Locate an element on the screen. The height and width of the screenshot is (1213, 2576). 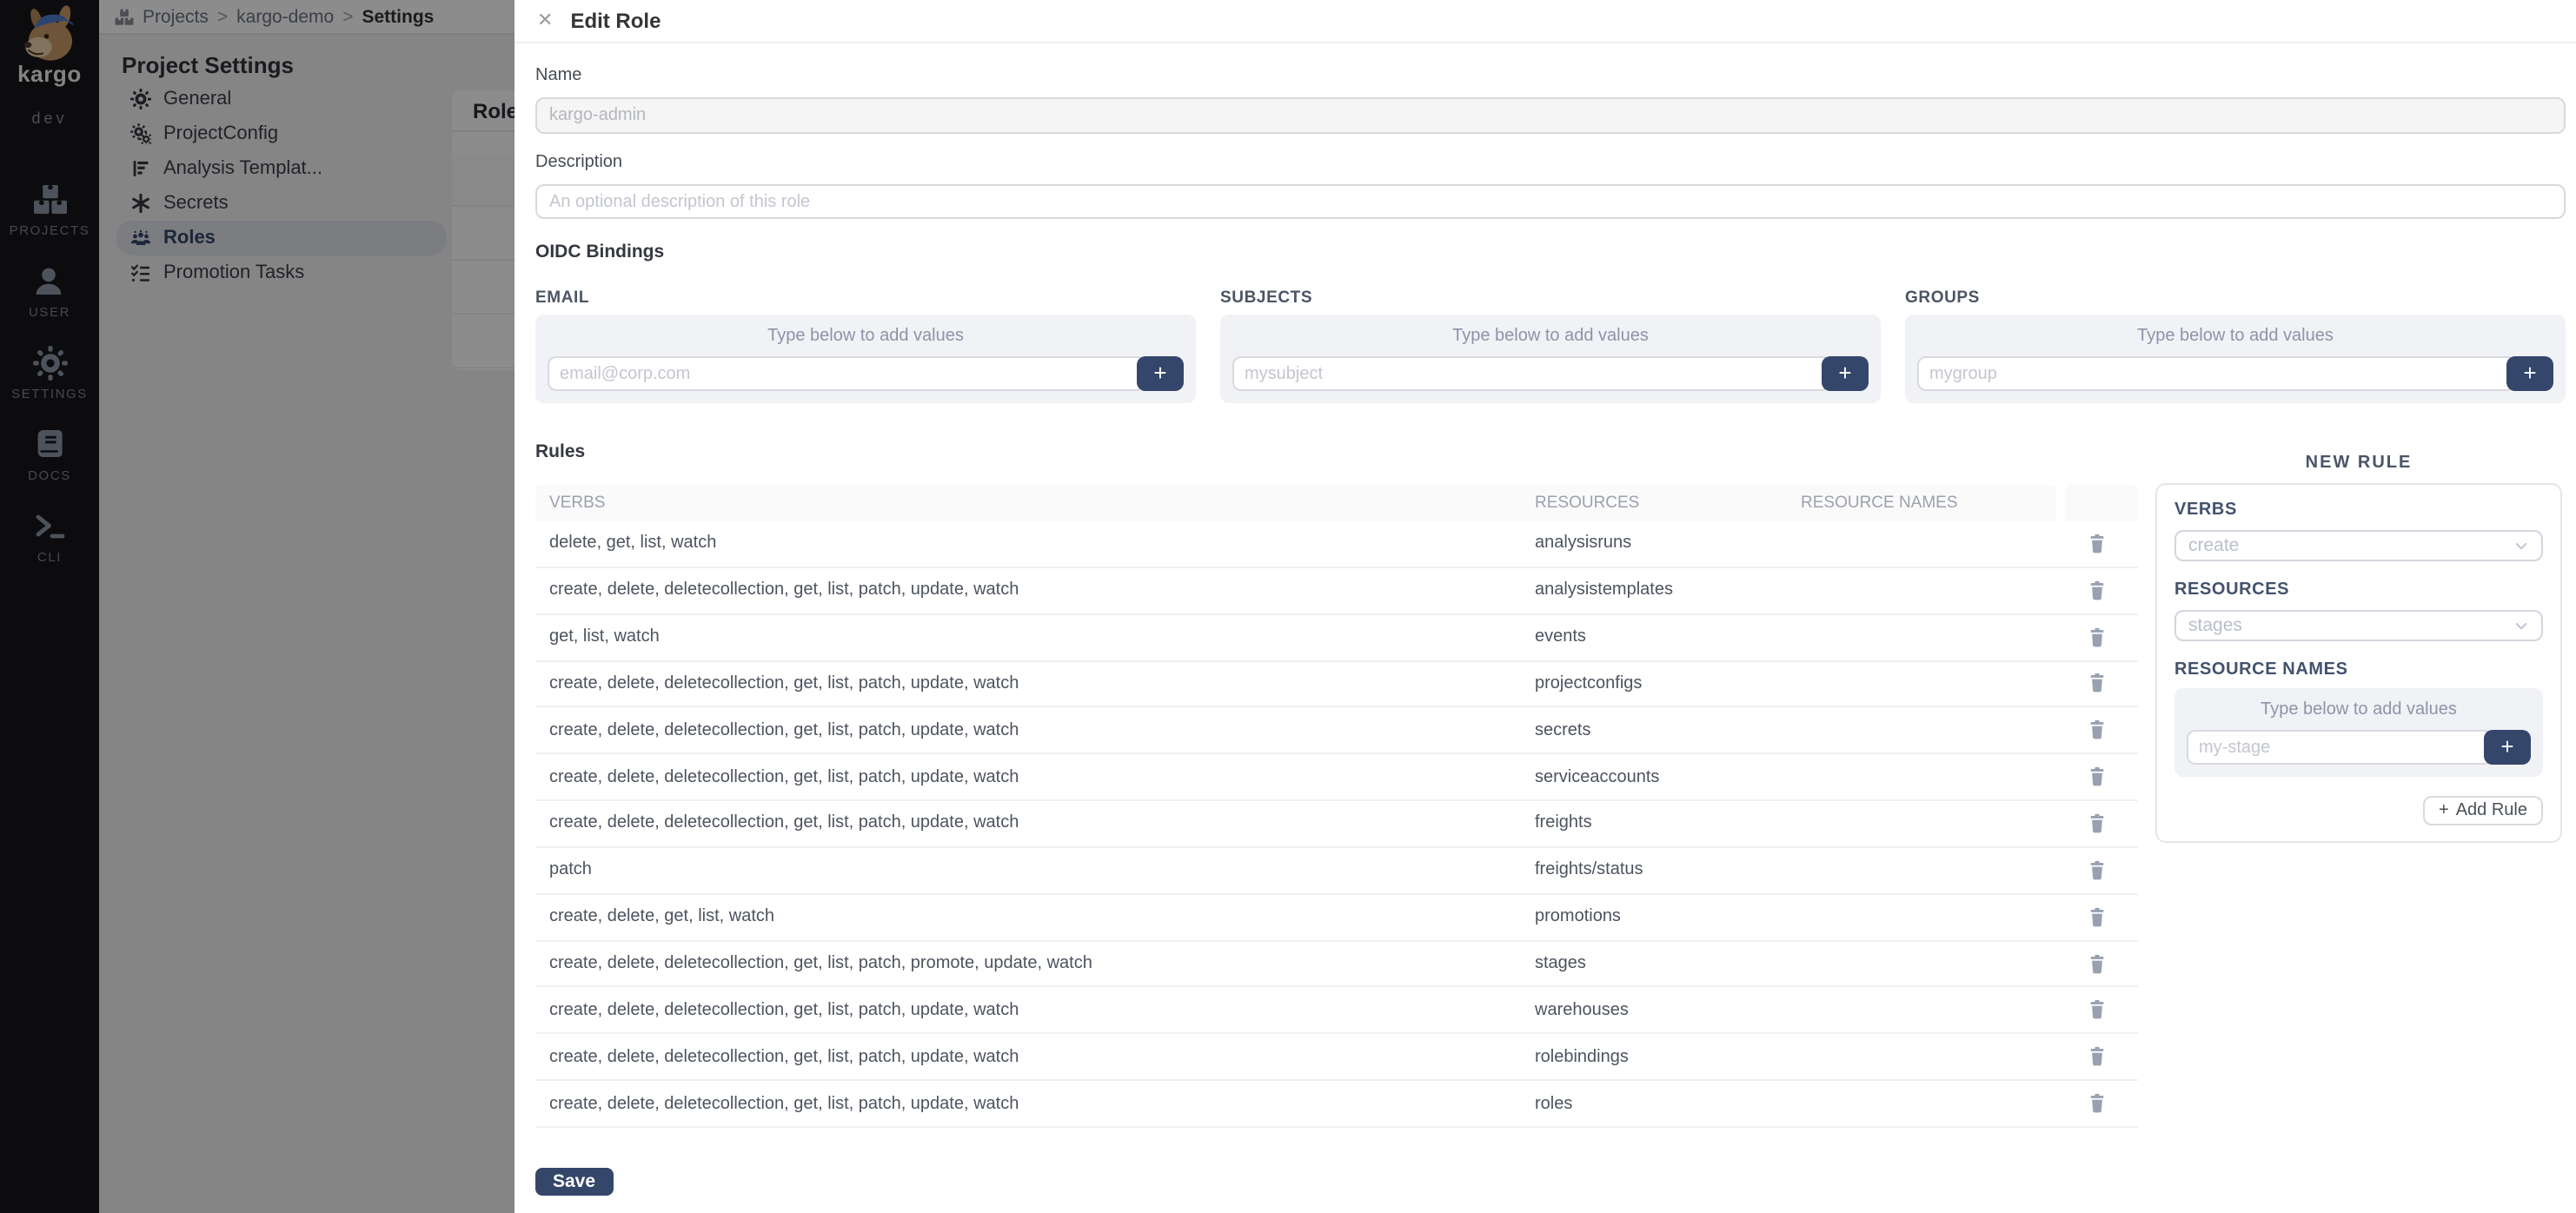
settings-nav-item-promotion-tasks: Promotion Tasks is located at coordinates (281, 272).